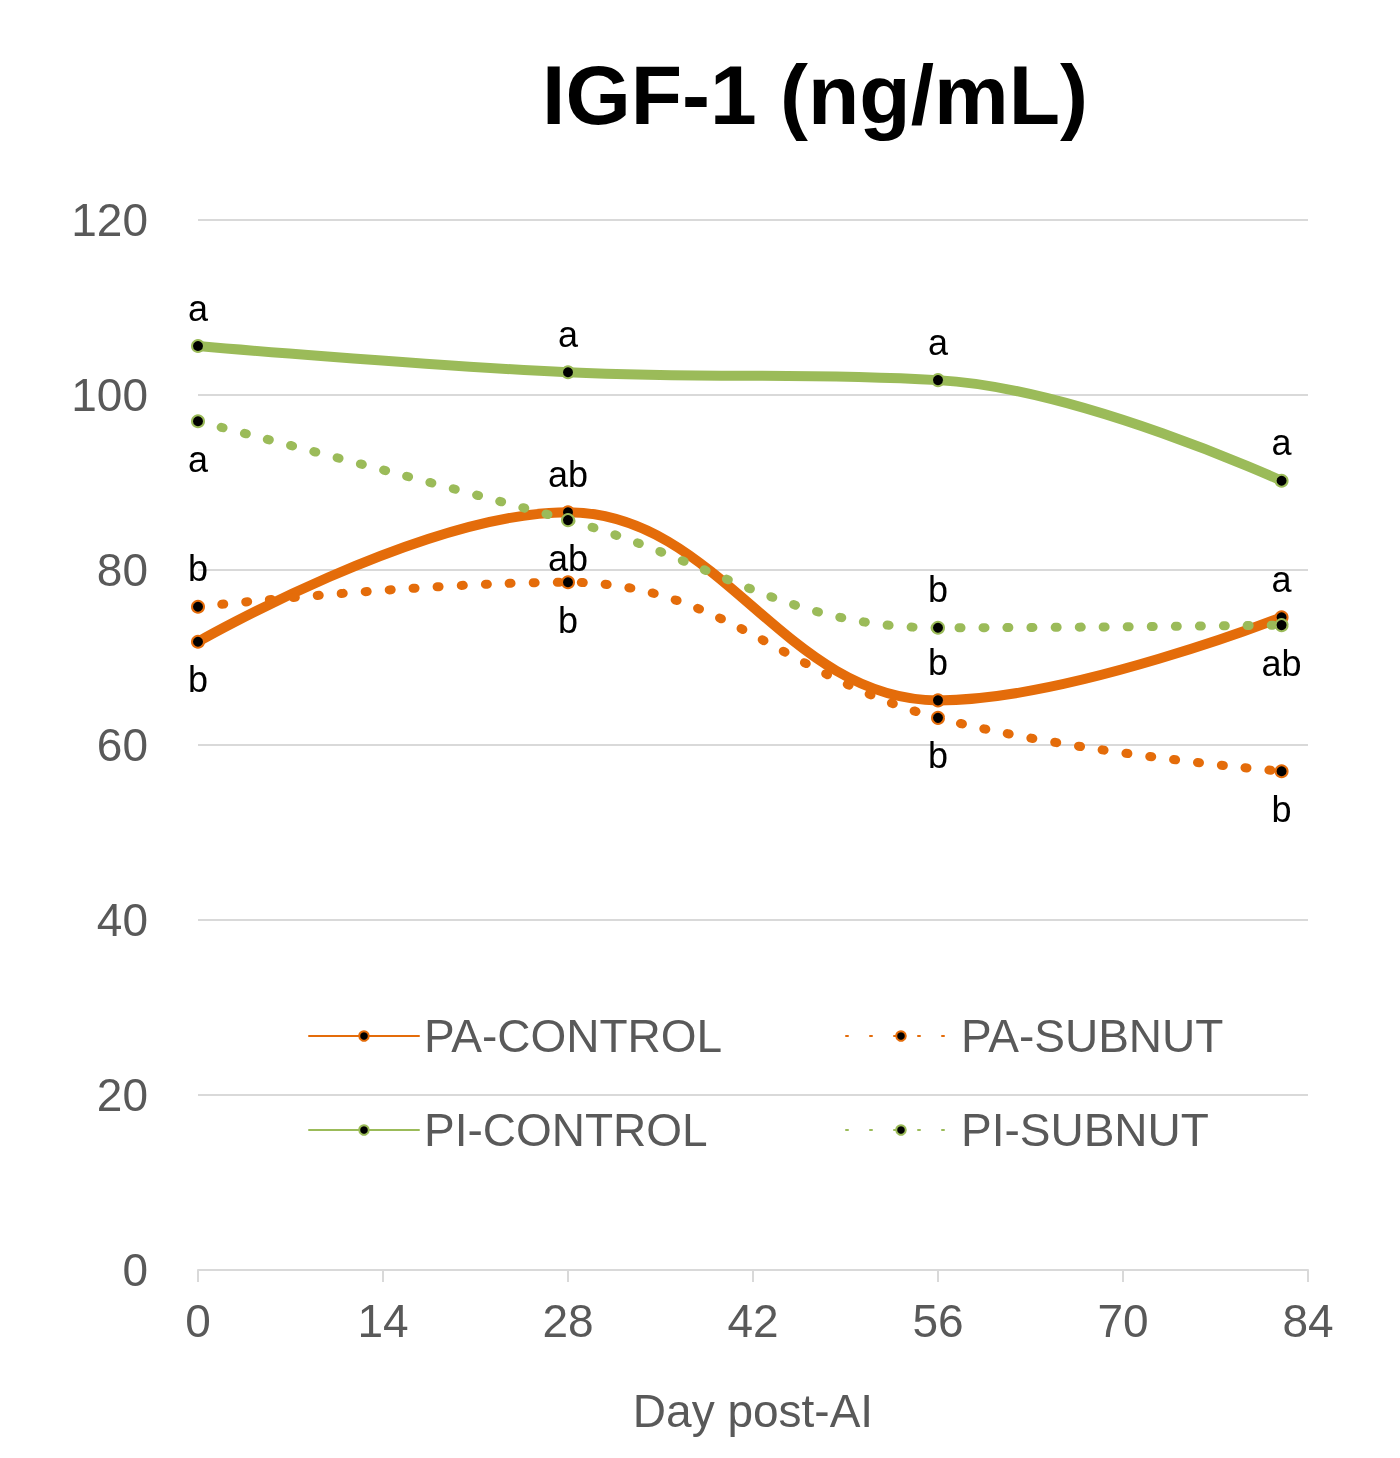 This screenshot has width=1400, height=1458. I want to click on x-tick-label: 14, so click(383, 1321).